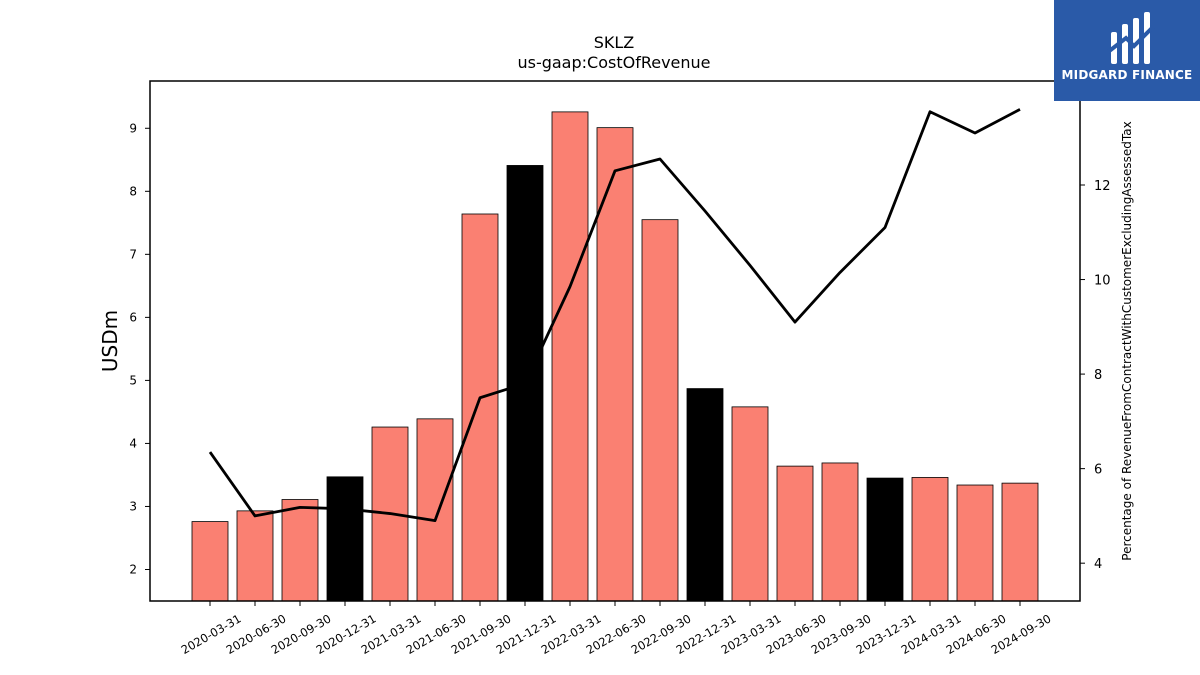 This screenshot has height=675, width=1200. I want to click on logo-text: MIDGARD FINANCE, so click(1127, 75).